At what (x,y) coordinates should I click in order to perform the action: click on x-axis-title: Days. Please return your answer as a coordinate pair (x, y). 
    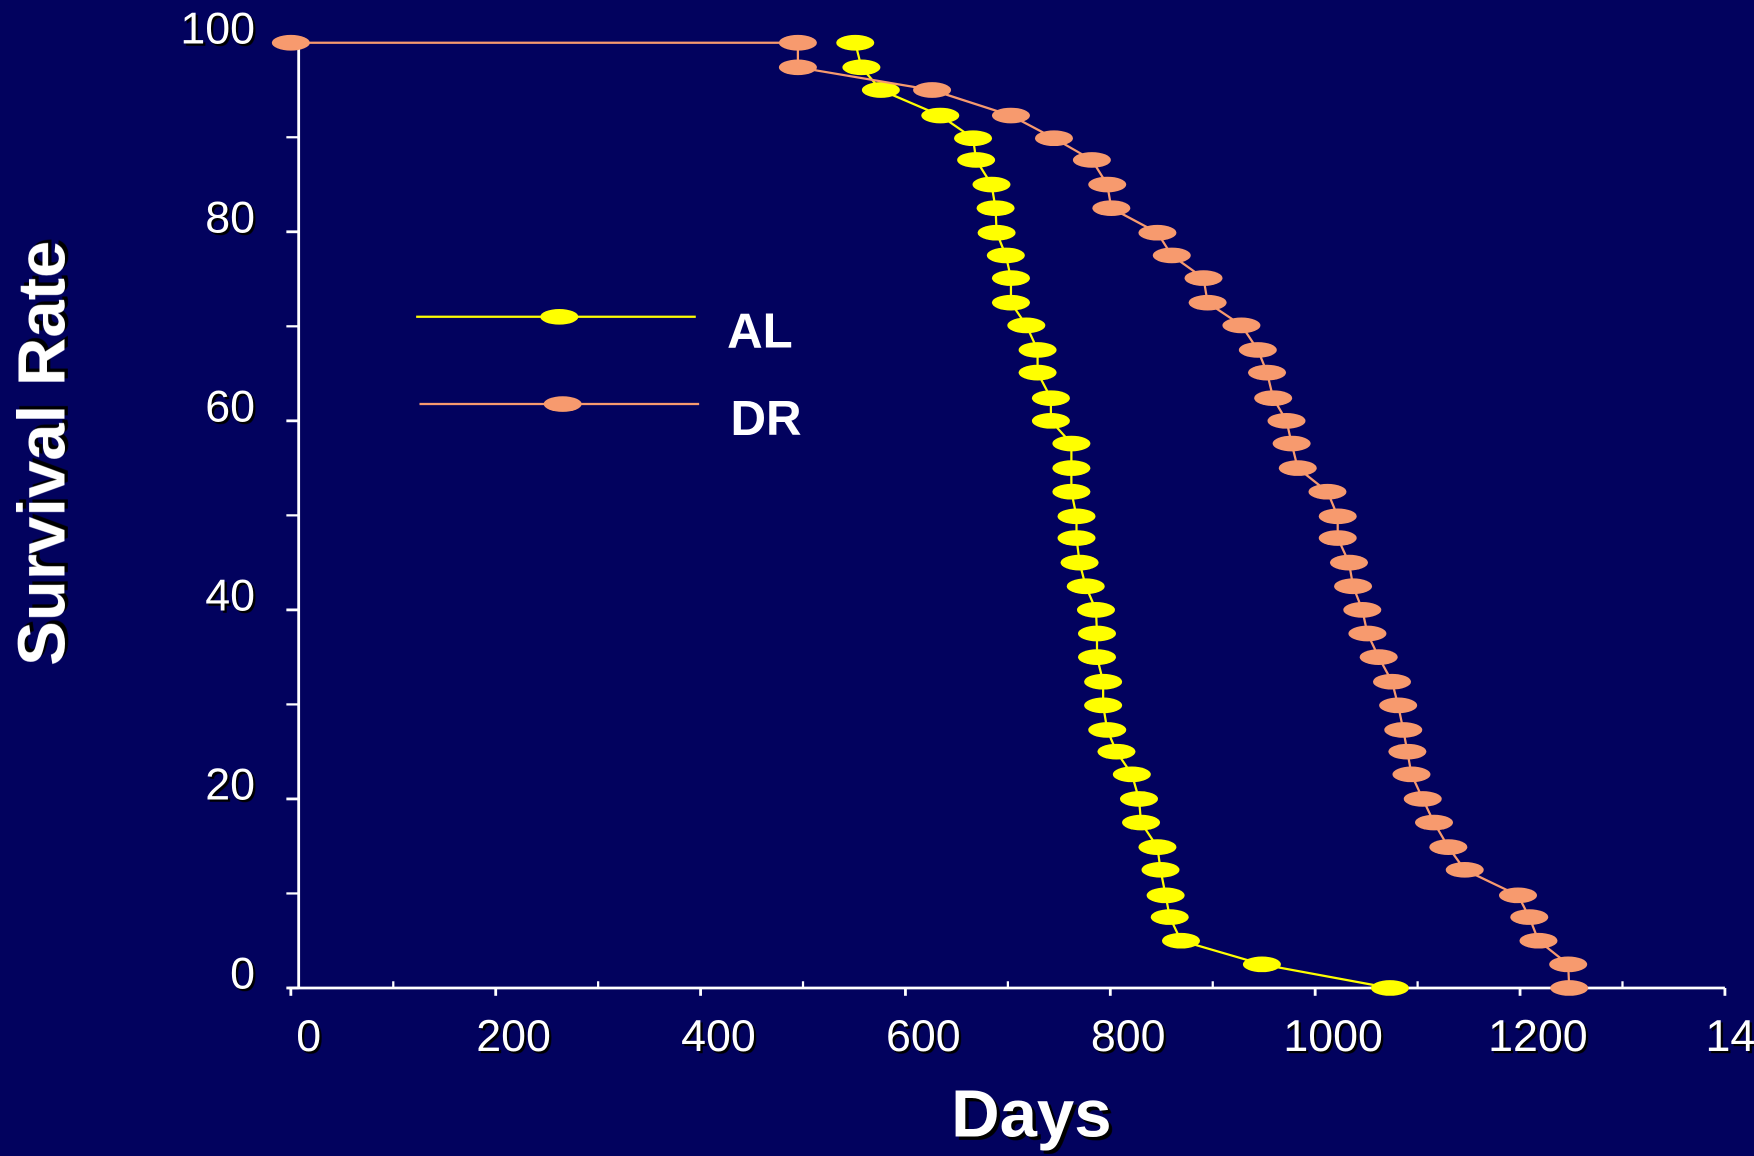
    Looking at the image, I should click on (1031, 1114).